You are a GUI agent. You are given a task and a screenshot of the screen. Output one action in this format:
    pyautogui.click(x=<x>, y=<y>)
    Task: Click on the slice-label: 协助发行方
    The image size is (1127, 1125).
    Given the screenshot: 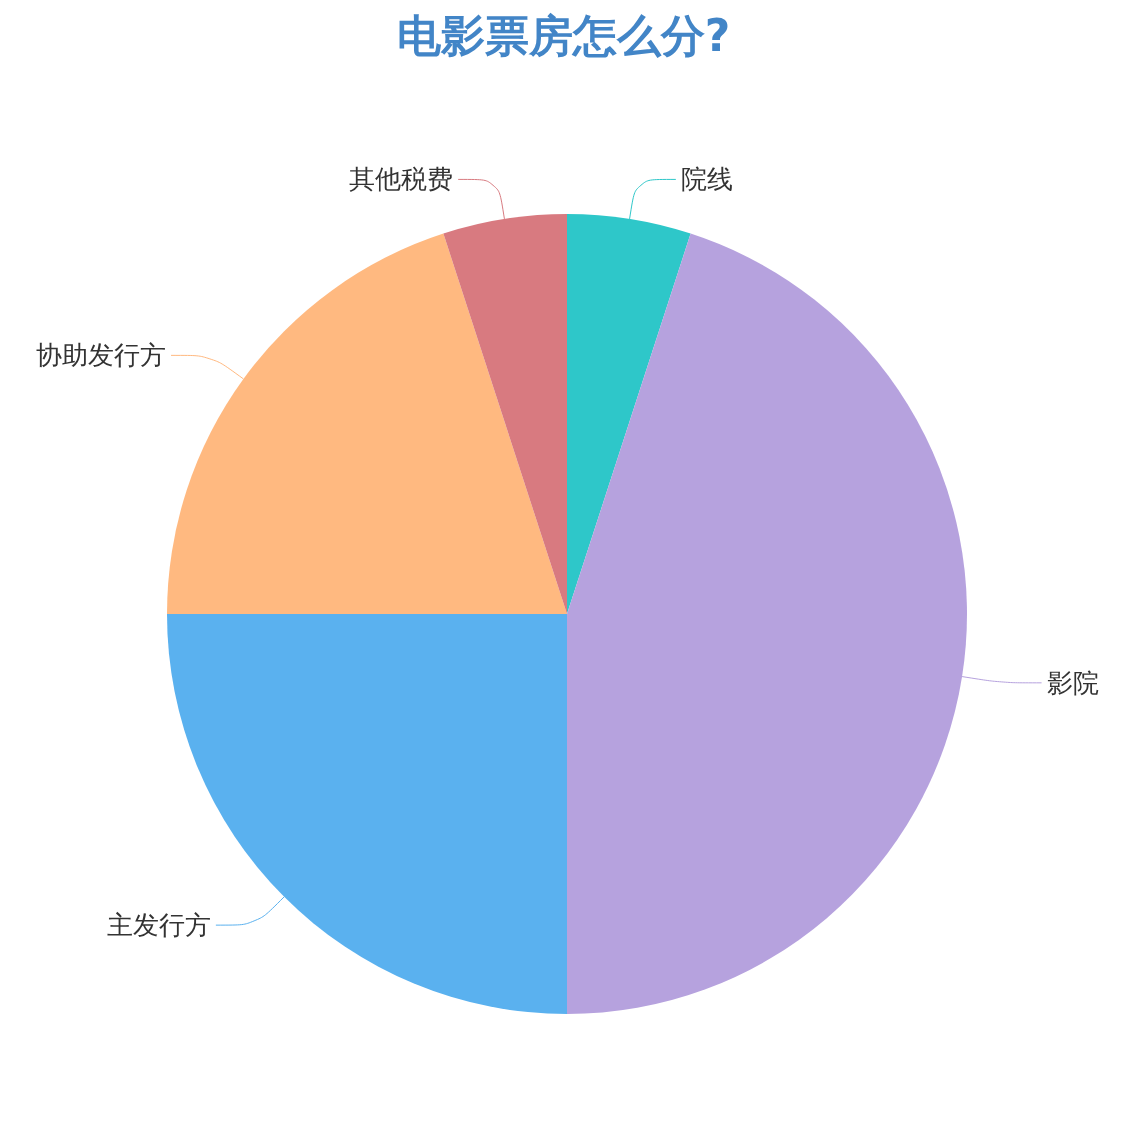 What is the action you would take?
    pyautogui.click(x=101, y=355)
    